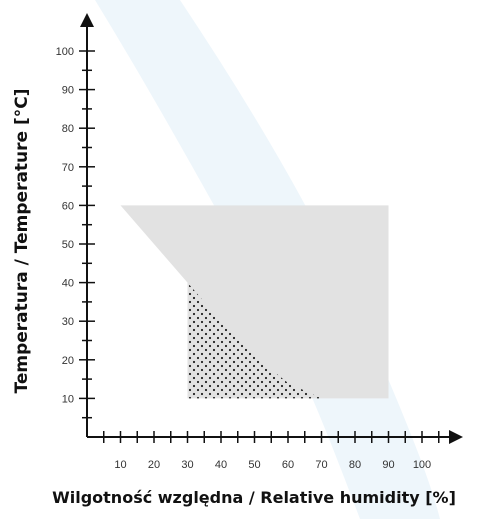  Describe the element at coordinates (68, 245) in the screenshot. I see `y-tick-label: 50` at that location.